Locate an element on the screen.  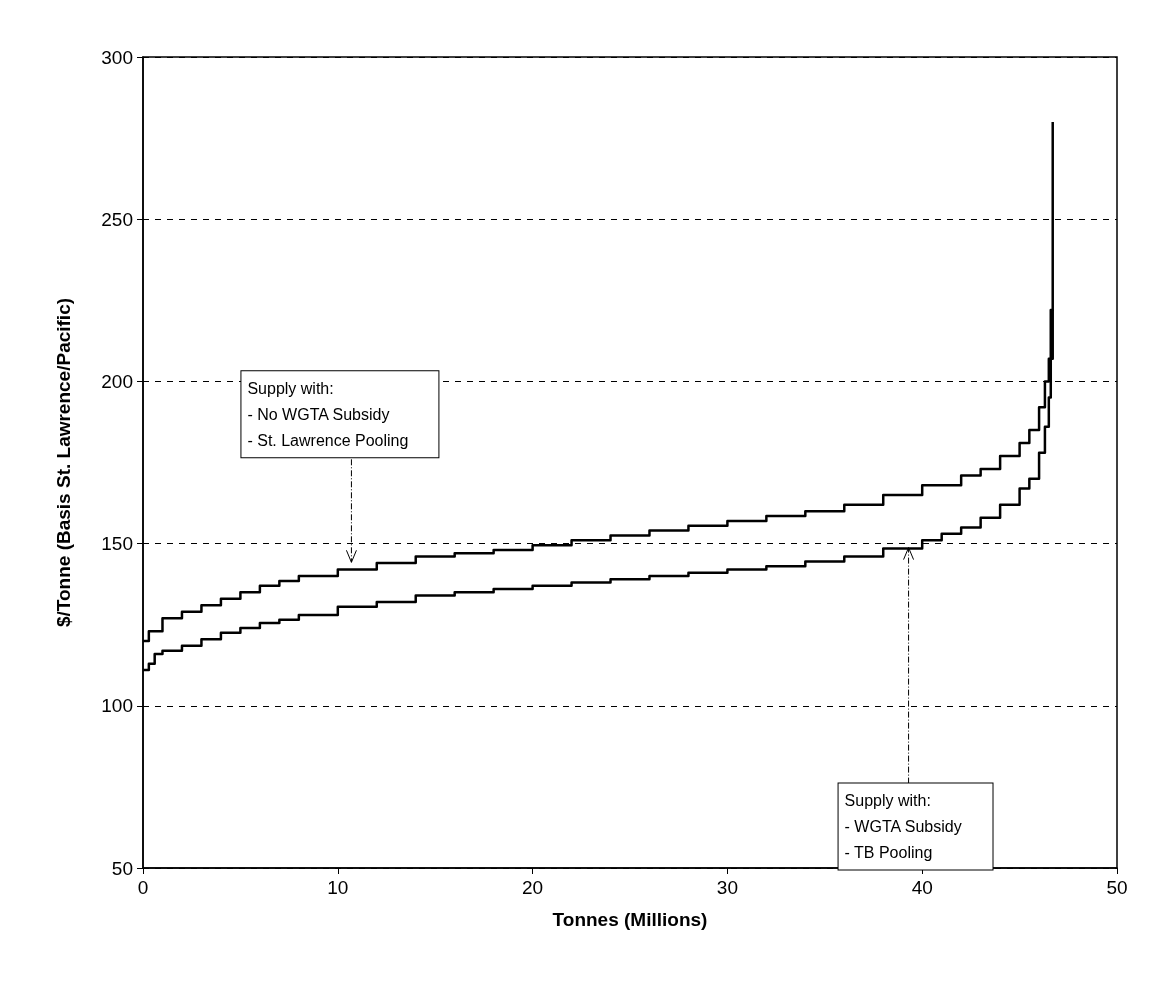
annotation: Supply with: - WGTA Subsidy - TB Pooling is located at coordinates (903, 827).